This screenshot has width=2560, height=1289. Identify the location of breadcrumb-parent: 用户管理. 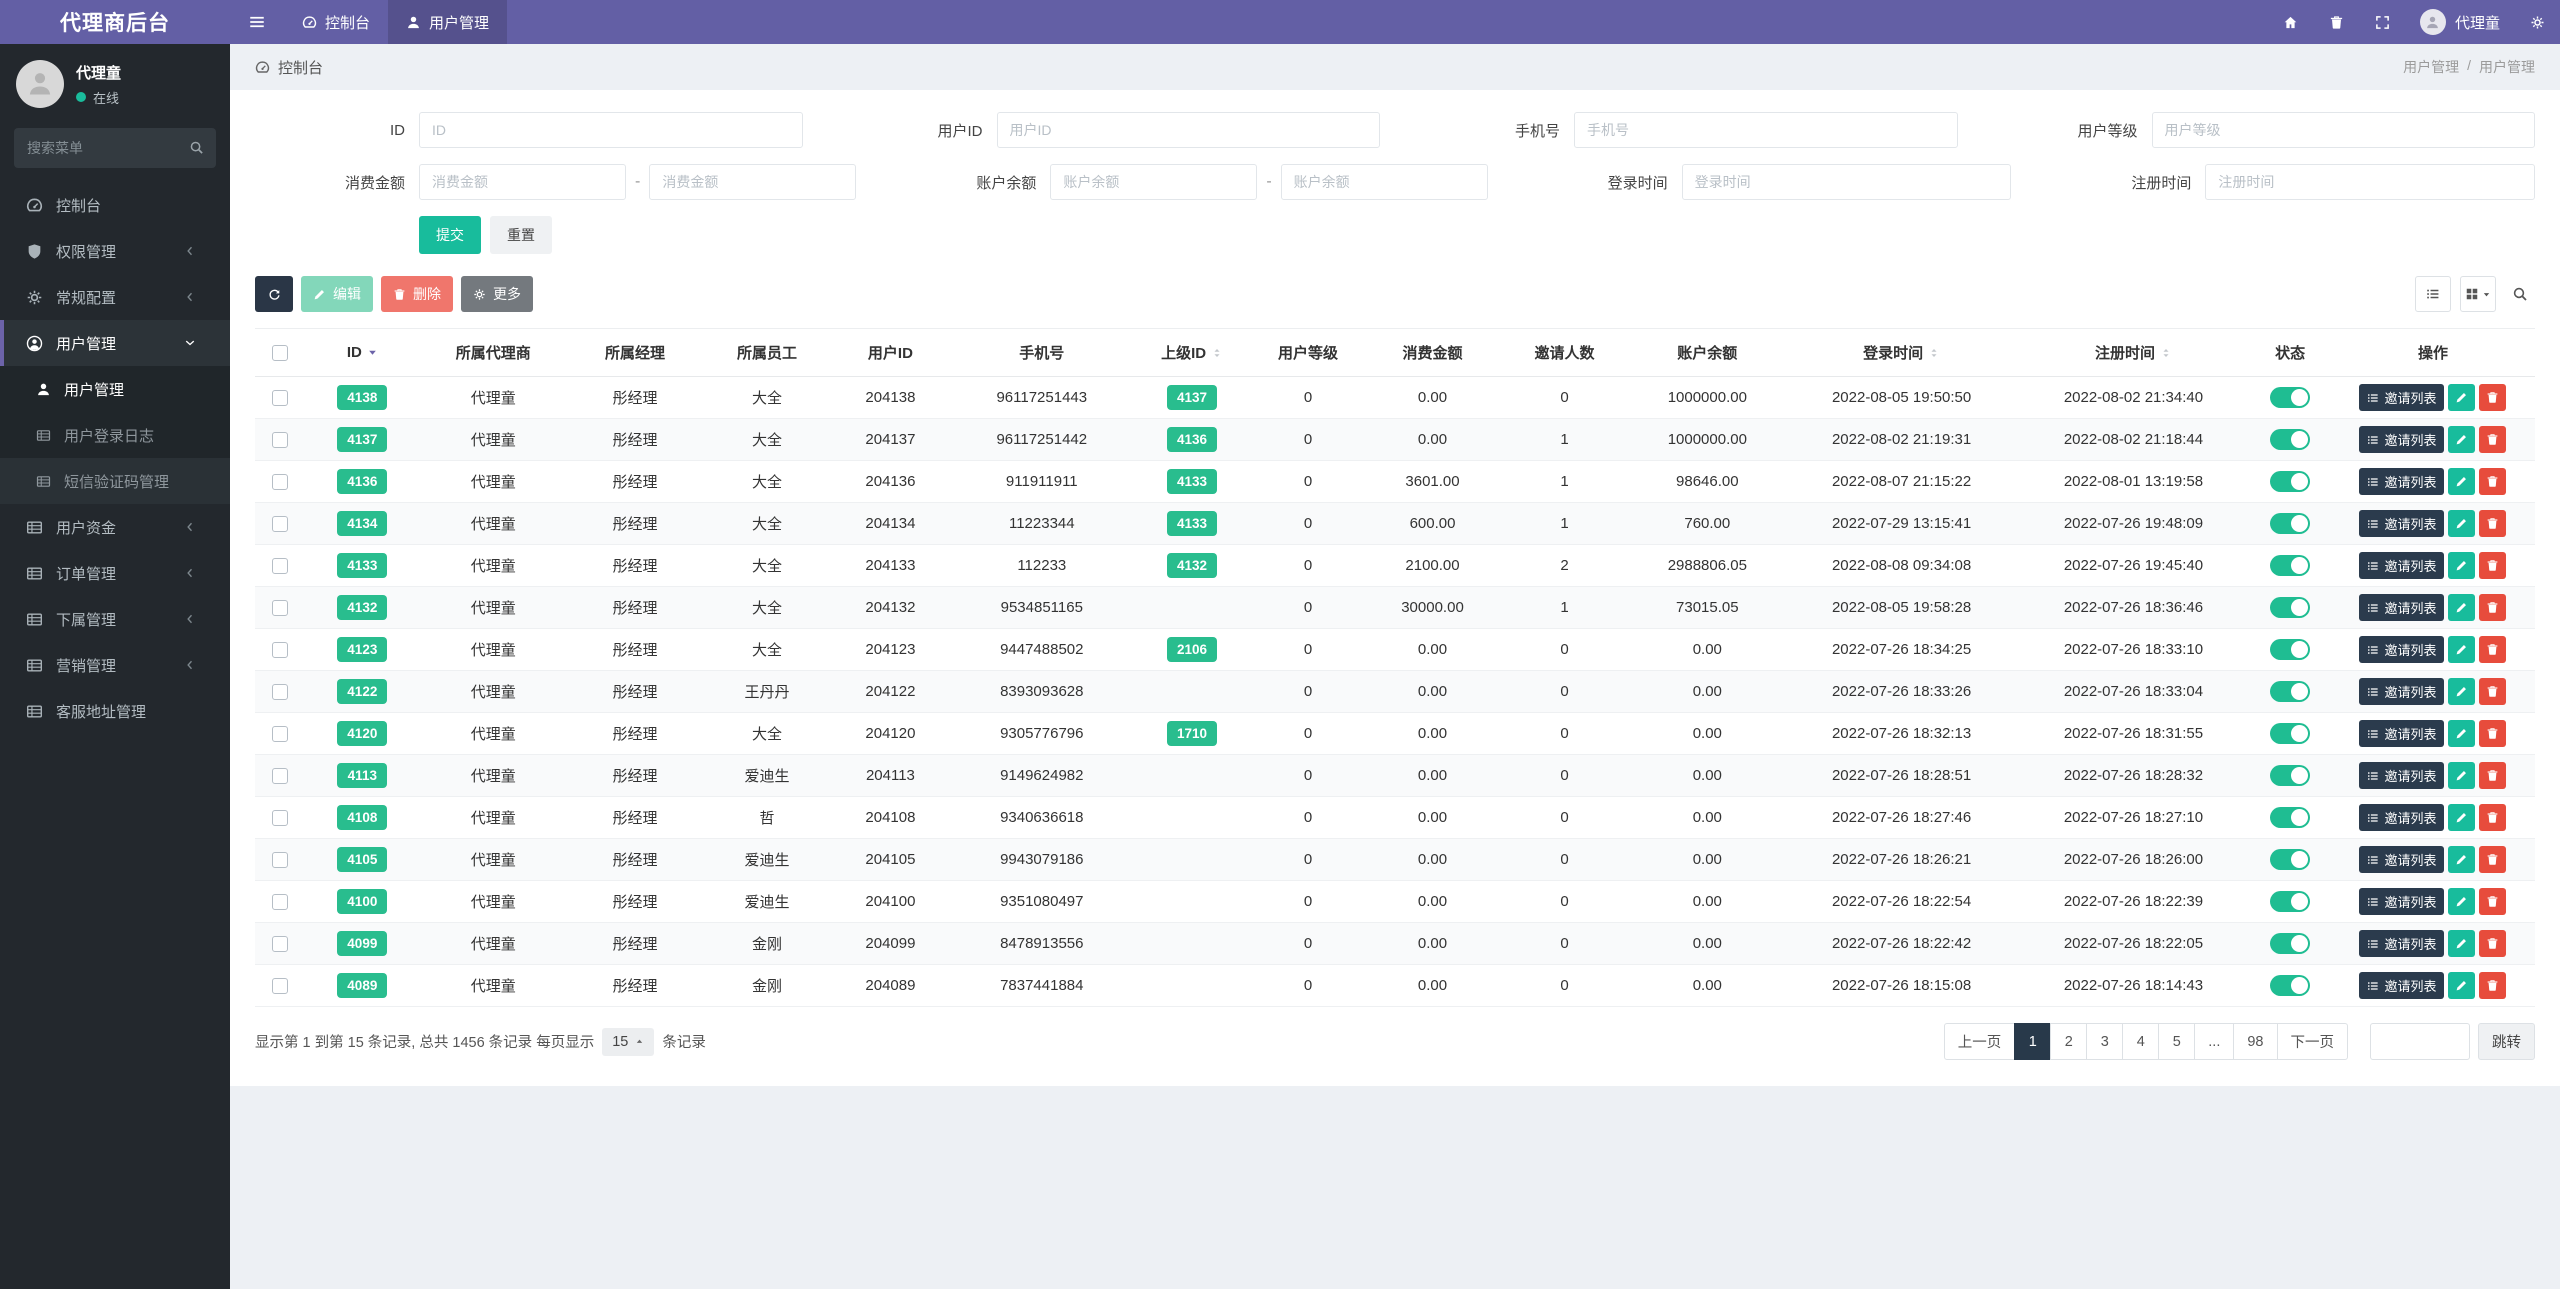
(2431, 67).